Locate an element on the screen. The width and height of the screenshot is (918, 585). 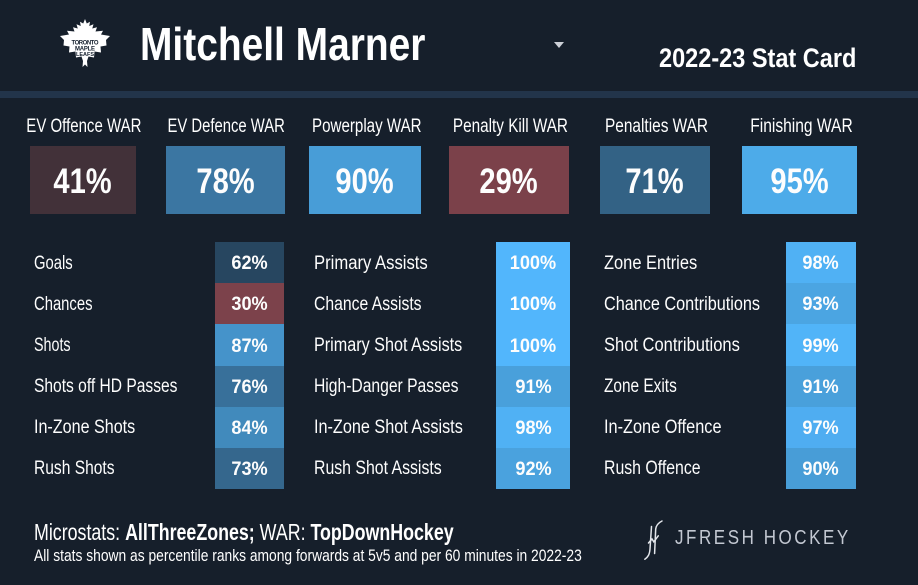
svg-text: TORONTO is located at coordinates (85, 43).